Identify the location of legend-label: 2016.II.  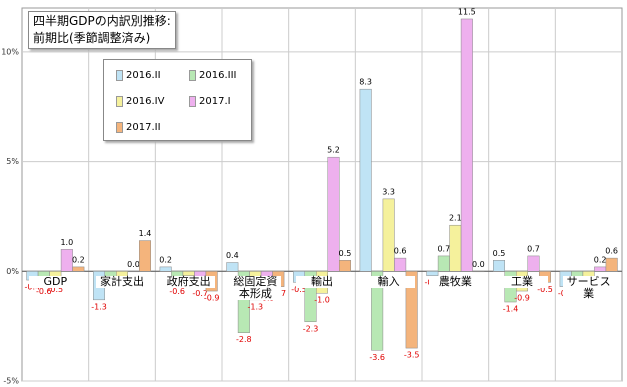
(143, 75).